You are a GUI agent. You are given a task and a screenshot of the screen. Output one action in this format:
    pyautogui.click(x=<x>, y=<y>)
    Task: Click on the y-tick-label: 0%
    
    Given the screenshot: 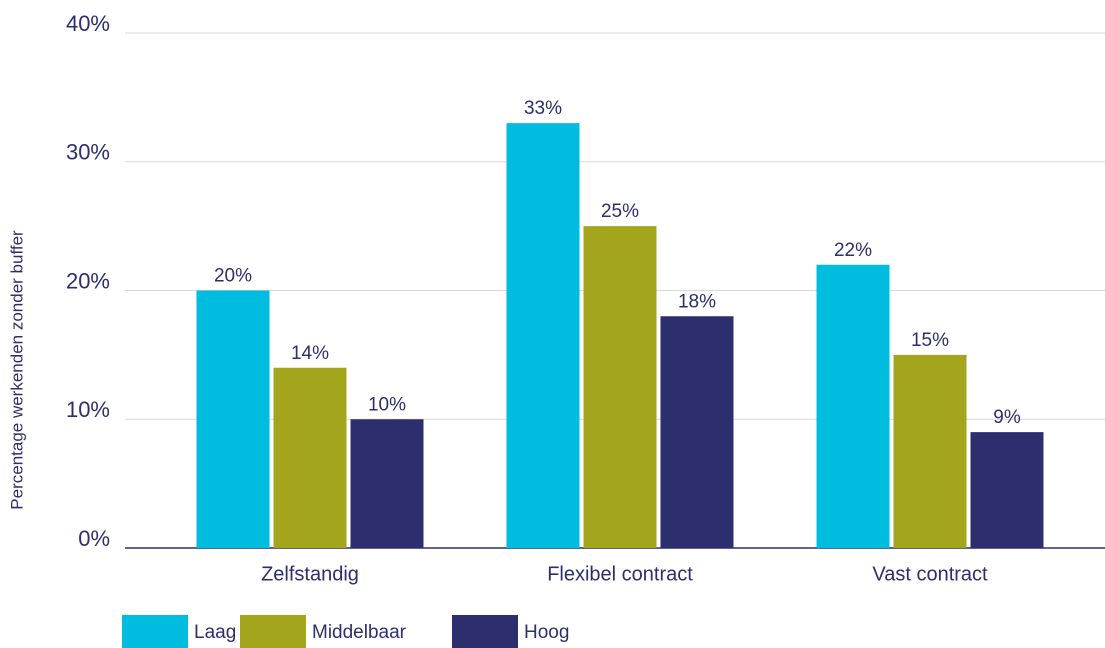 What is the action you would take?
    pyautogui.click(x=94, y=538)
    